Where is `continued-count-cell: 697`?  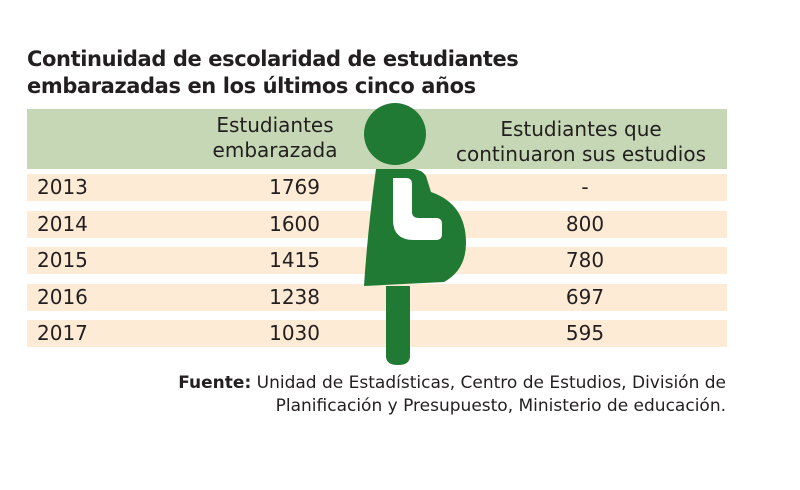
continued-count-cell: 697 is located at coordinates (585, 297).